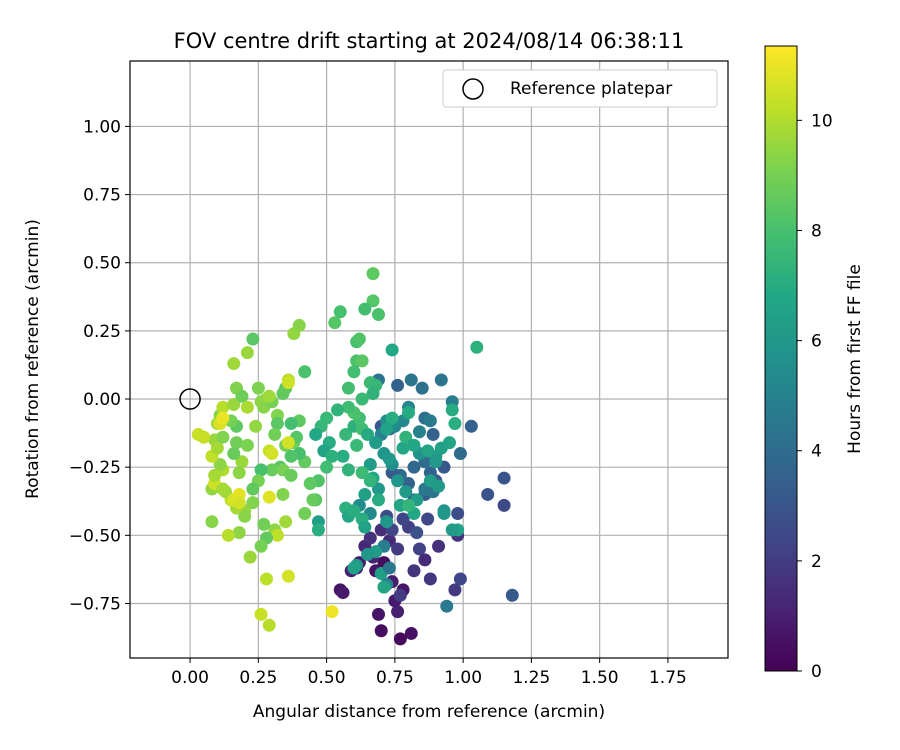 This screenshot has width=900, height=750. I want to click on x-axis-label: Angular distance from reference (arcmin), so click(429, 712).